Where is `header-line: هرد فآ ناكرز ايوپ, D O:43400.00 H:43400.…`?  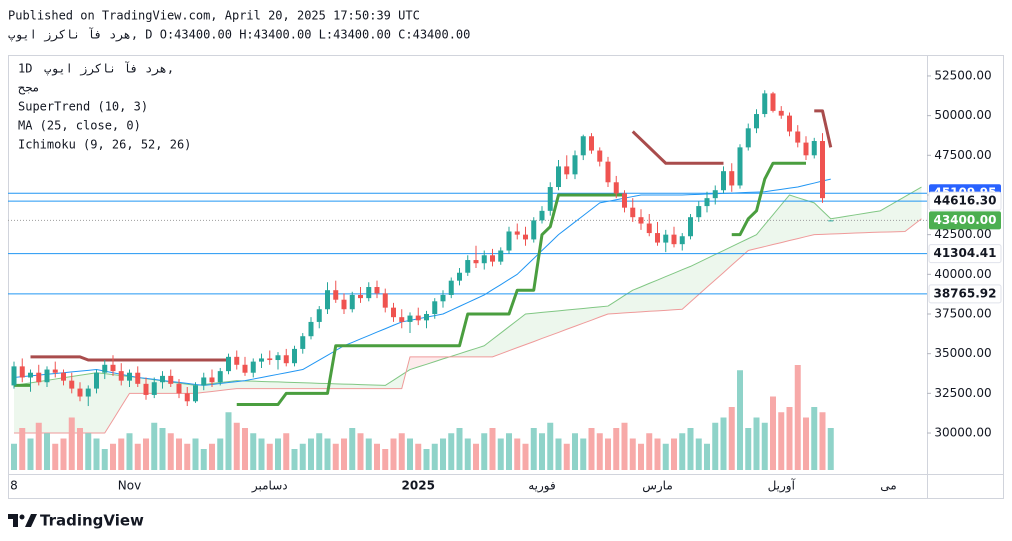
header-line: هرد فآ ناكرز ايوپ, D O:43400.00 H:43400.… is located at coordinates (239, 35).